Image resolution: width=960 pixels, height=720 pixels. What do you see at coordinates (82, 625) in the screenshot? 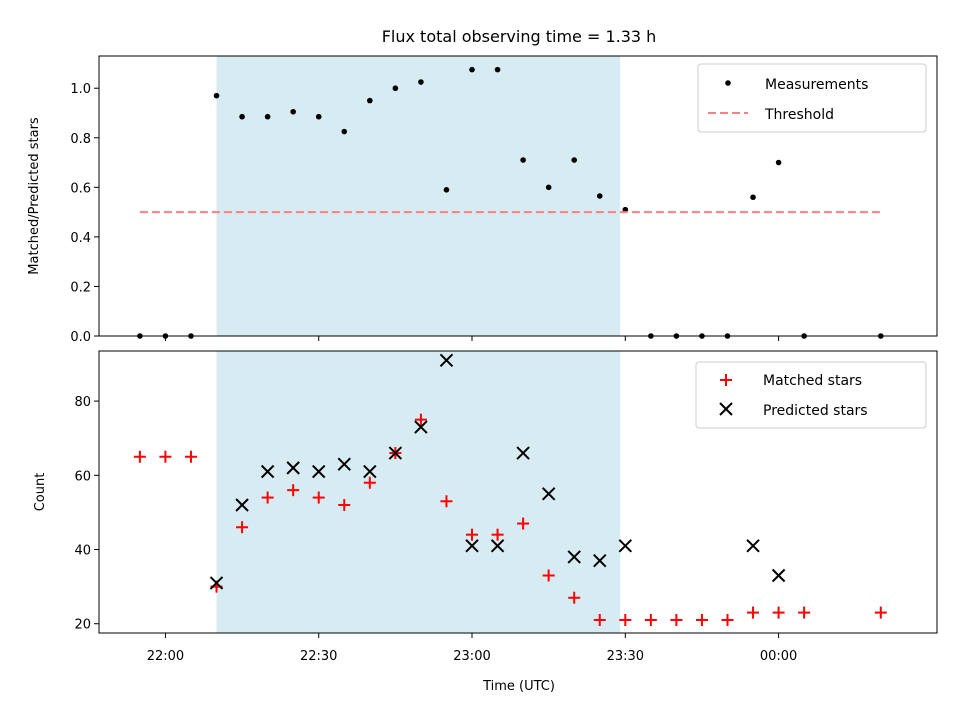
I see `y-tick-label: 20` at bounding box center [82, 625].